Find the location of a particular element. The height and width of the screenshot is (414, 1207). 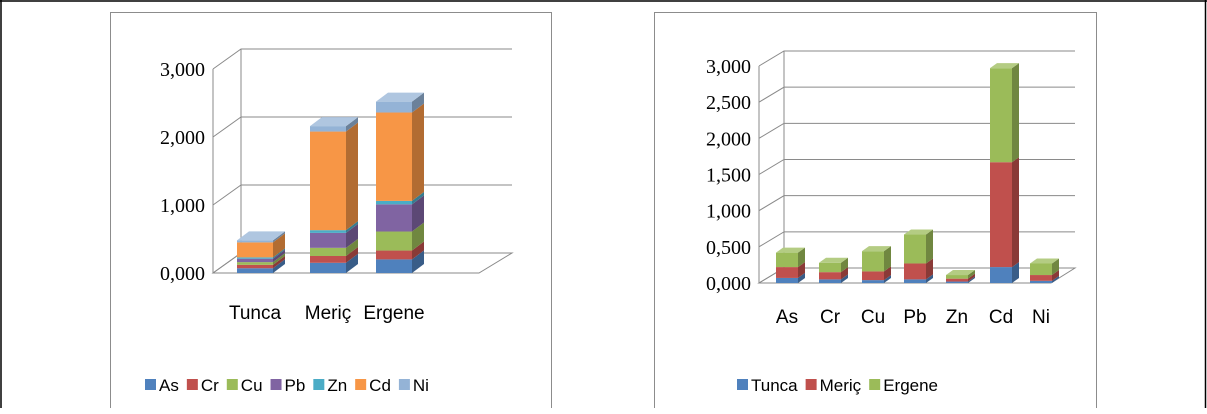

bar-tunca-cd is located at coordinates (255, 250).